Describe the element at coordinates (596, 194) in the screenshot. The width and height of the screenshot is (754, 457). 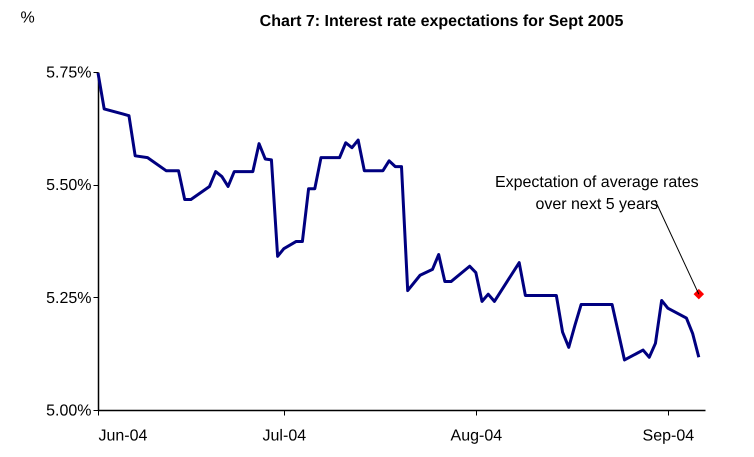
I see `annotation: Expectation of average rates over next 5 years` at that location.